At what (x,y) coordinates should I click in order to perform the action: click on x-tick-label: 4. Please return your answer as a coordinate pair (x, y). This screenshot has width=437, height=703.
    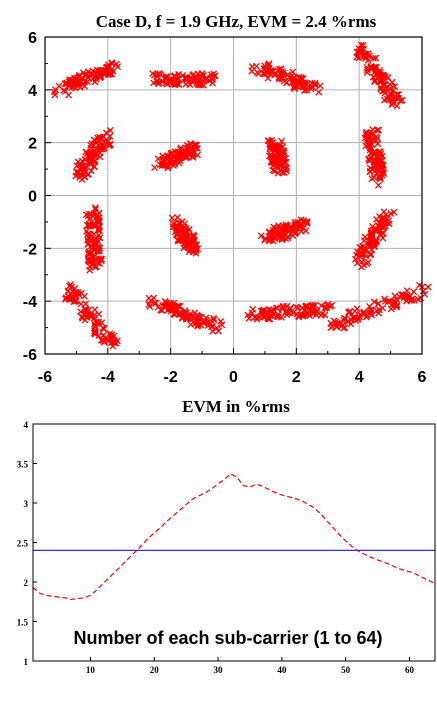
    Looking at the image, I should click on (359, 377).